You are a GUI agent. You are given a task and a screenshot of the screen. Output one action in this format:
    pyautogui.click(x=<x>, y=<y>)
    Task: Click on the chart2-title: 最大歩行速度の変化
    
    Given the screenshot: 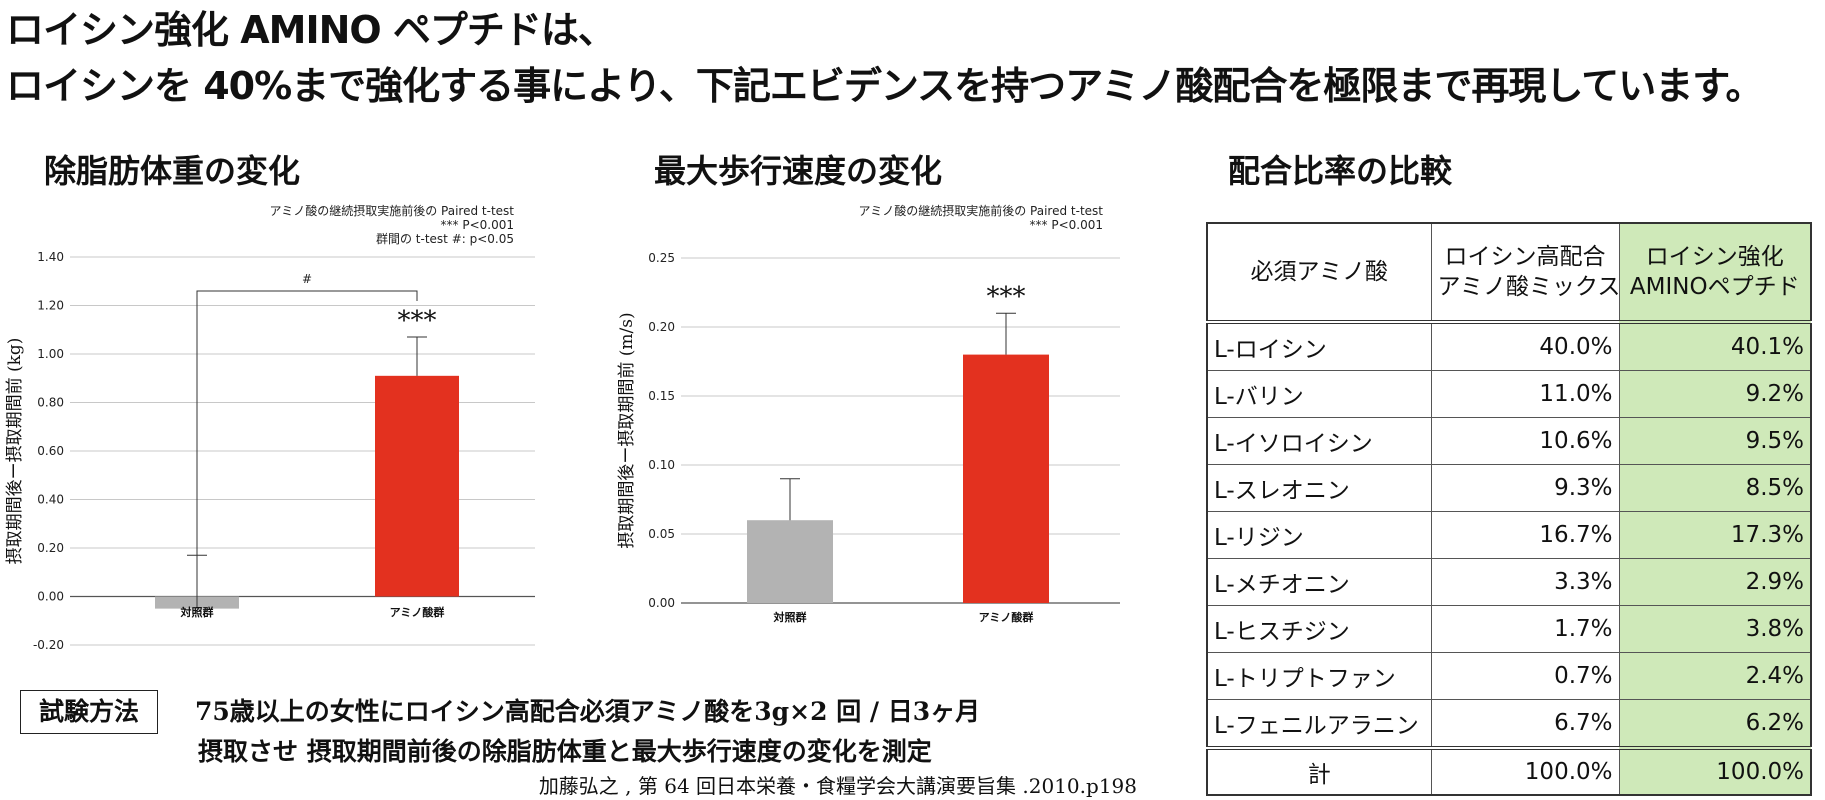 What is the action you would take?
    pyautogui.click(x=798, y=171)
    